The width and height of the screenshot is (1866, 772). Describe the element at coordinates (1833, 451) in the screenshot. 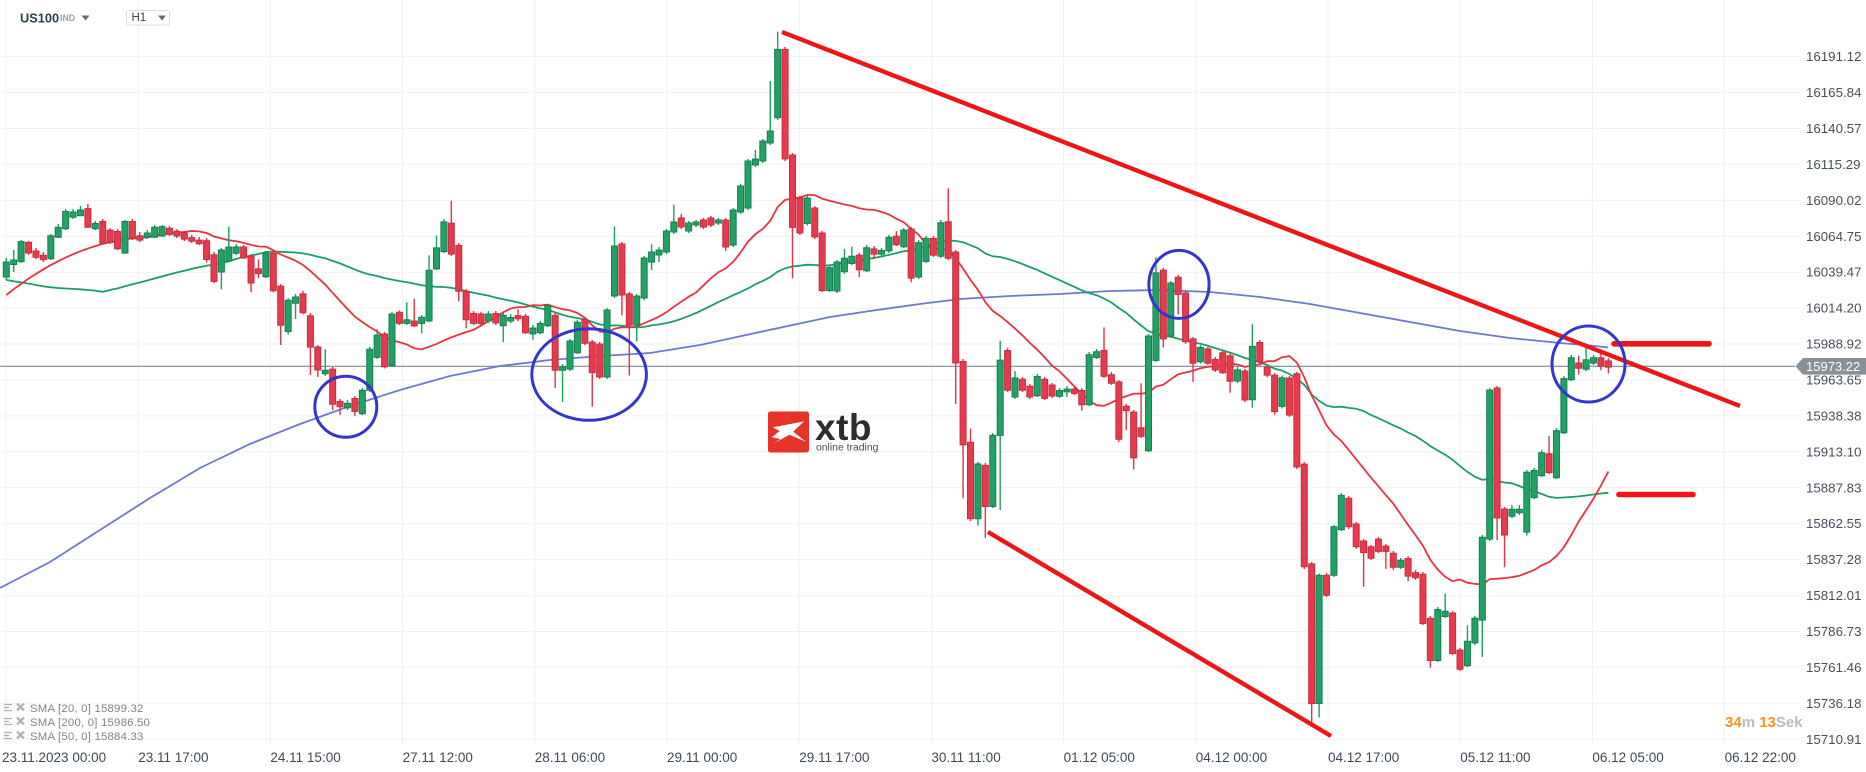

I see `svg-text: 15913.10` at that location.